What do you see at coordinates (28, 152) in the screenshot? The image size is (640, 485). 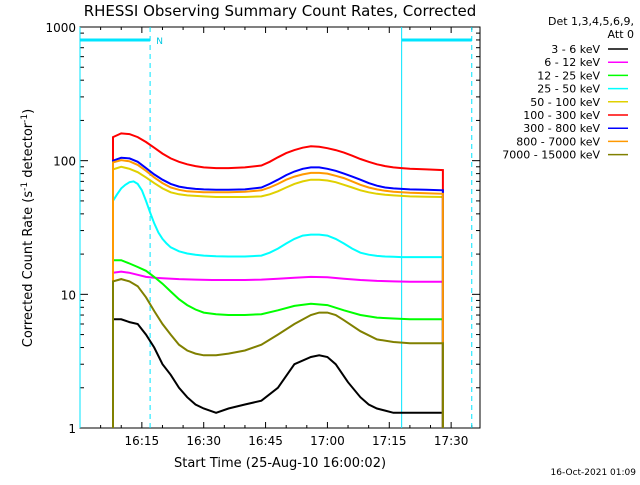 I see `y-axis-label-part2: detector` at bounding box center [28, 152].